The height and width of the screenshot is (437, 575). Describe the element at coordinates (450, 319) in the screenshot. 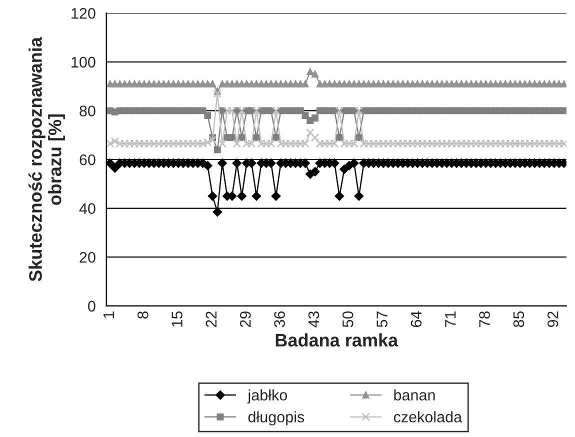

I see `x-tick-label: 71` at that location.